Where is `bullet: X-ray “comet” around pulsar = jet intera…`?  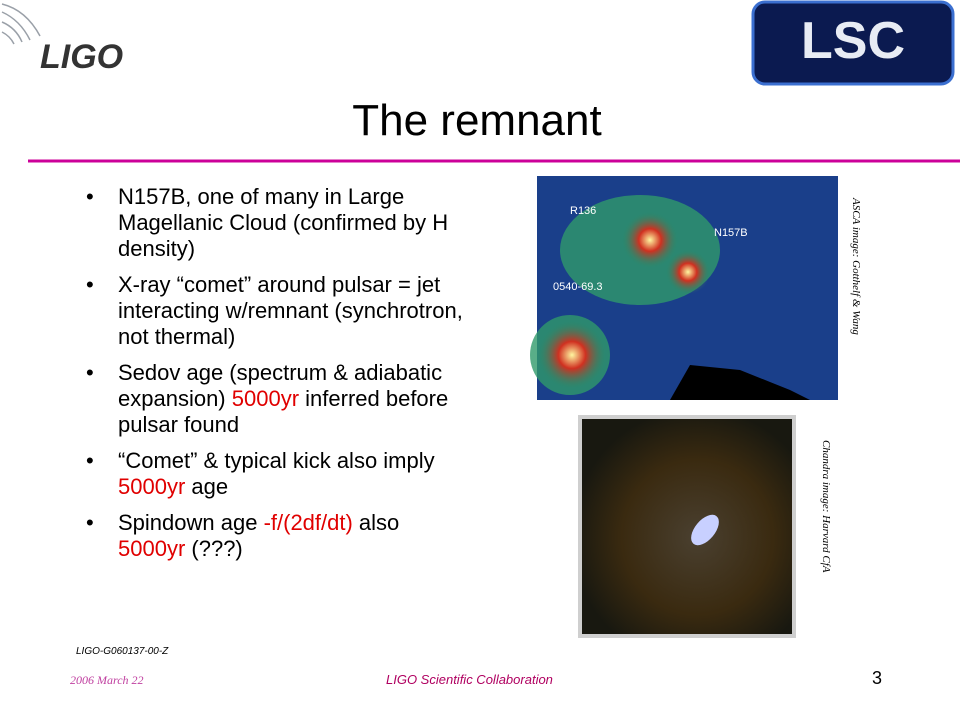 bullet: X-ray “comet” around pulsar = jet intera… is located at coordinates (276, 311).